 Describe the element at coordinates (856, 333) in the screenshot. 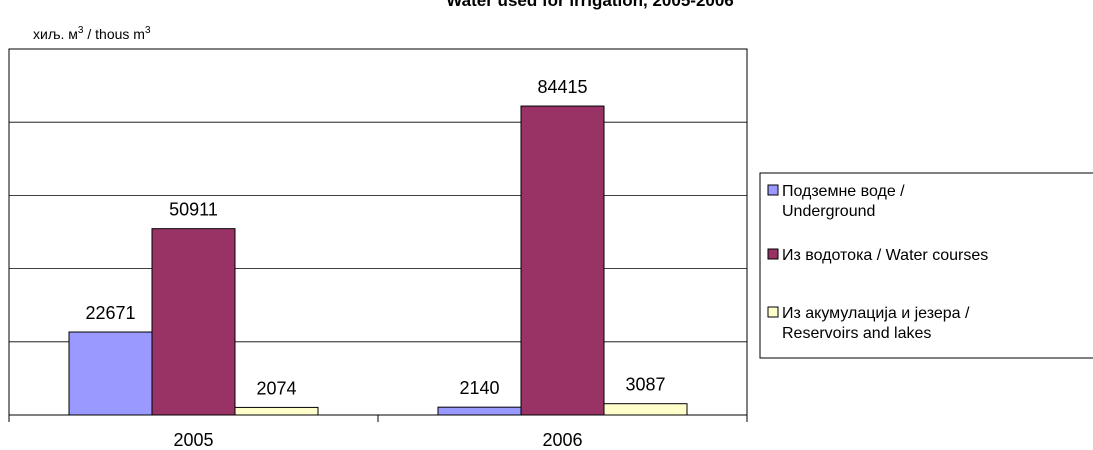

I see `legend-label-2-line2: Reservoirs and lakes` at that location.